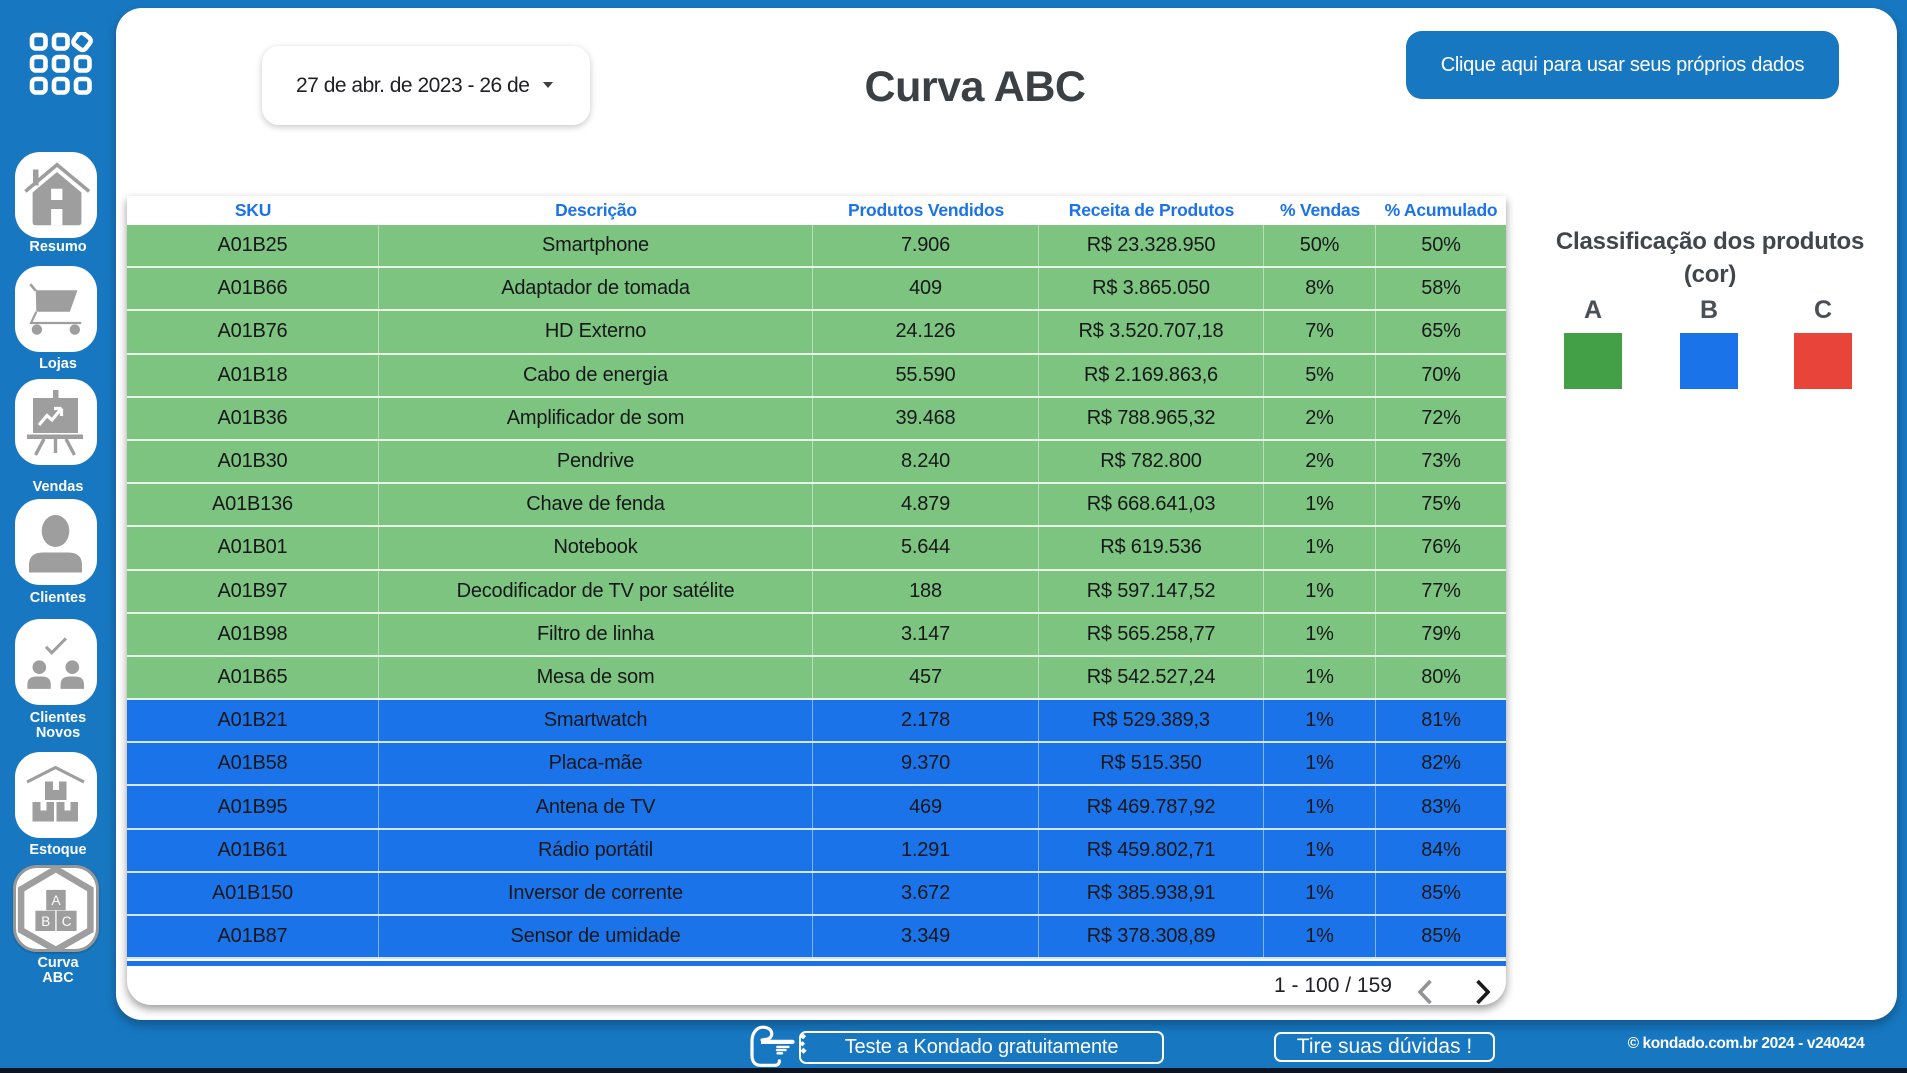 Image resolution: width=1907 pixels, height=1073 pixels. What do you see at coordinates (45, 921) in the screenshot?
I see `svg-text: B` at bounding box center [45, 921].